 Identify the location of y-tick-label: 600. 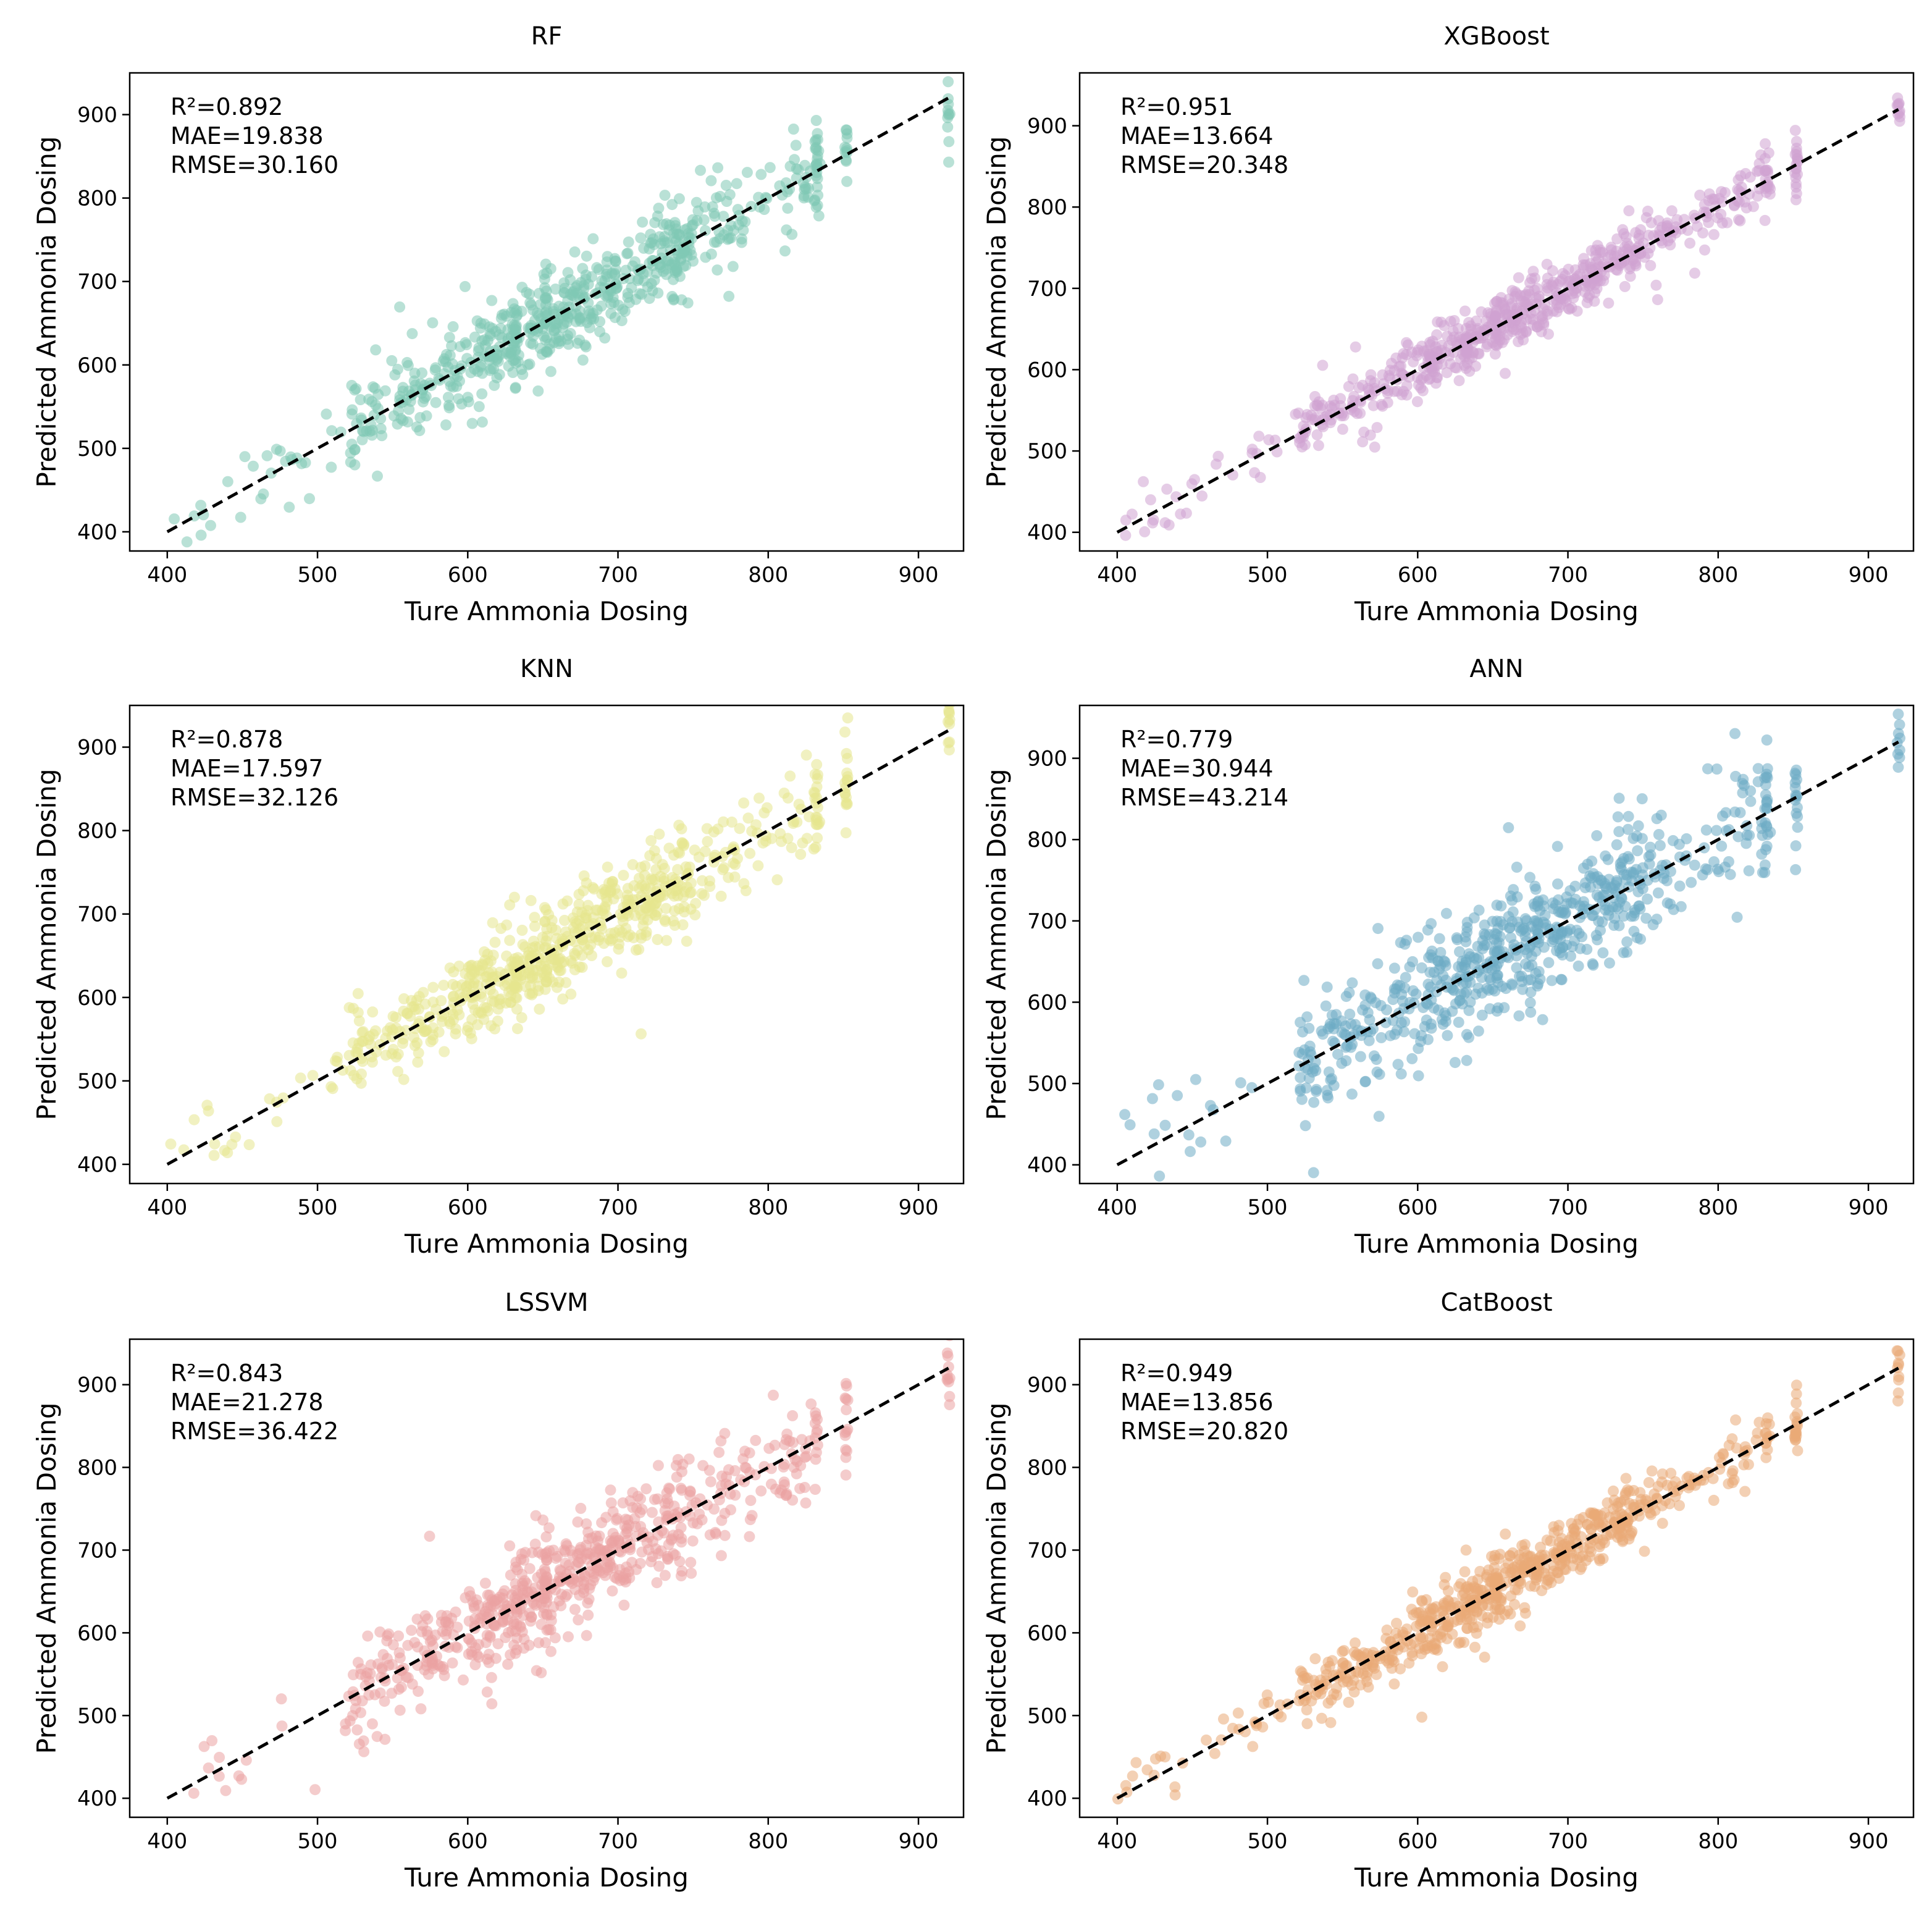
(97, 1633).